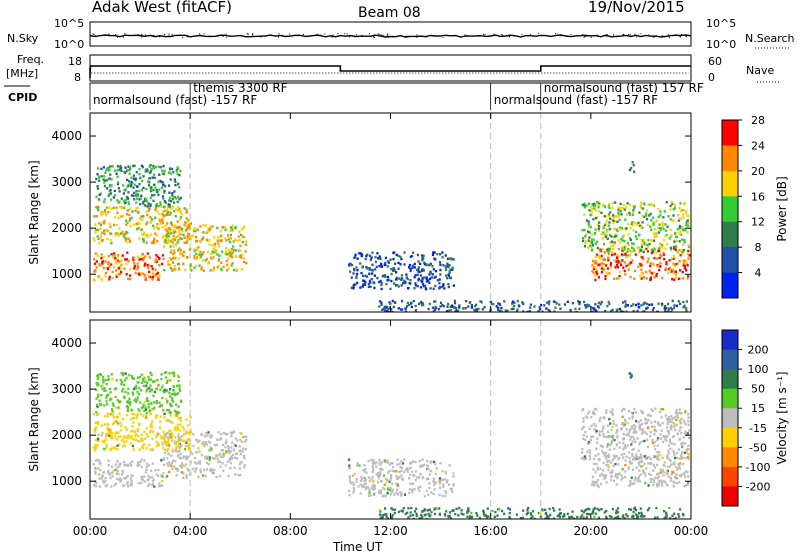 Image resolution: width=800 pixels, height=554 pixels. What do you see at coordinates (691, 531) in the screenshot?
I see `x-tick-label: 00:00` at bounding box center [691, 531].